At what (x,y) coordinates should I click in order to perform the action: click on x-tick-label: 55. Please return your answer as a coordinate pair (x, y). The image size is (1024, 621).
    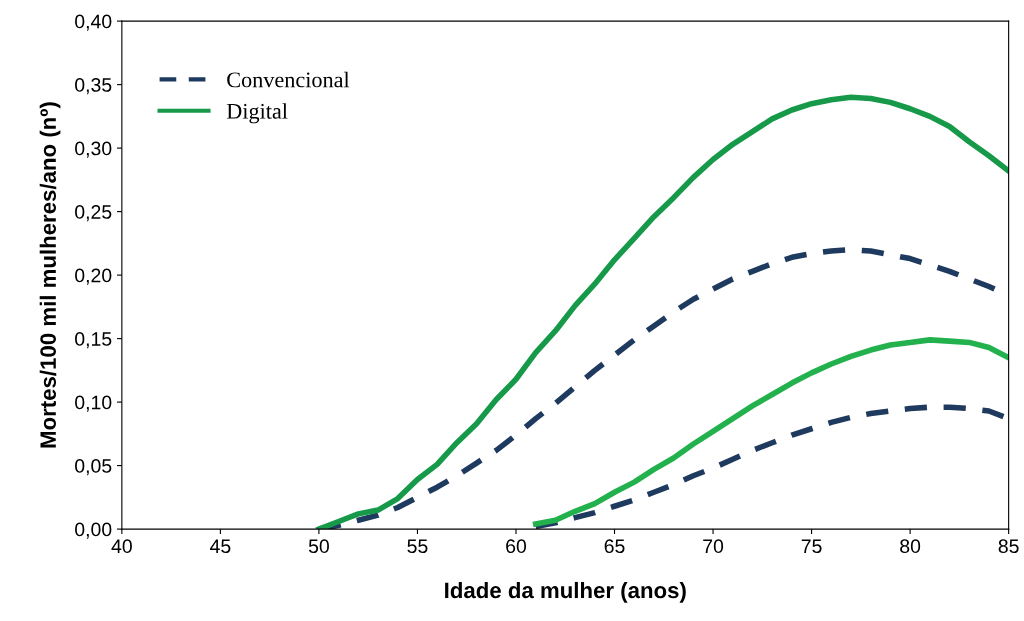
    Looking at the image, I should click on (417, 546).